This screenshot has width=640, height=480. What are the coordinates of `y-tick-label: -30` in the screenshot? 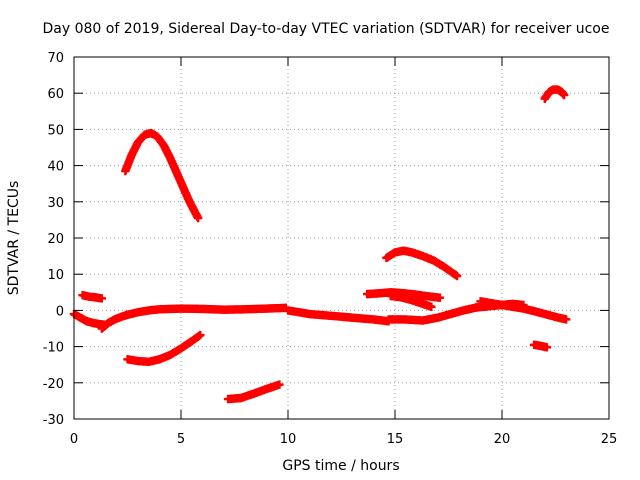 It's located at (53, 420).